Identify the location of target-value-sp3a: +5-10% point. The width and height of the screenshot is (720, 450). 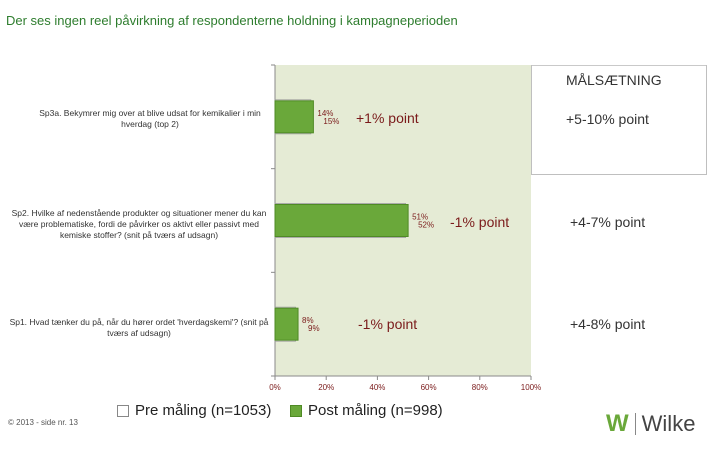
(607, 119).